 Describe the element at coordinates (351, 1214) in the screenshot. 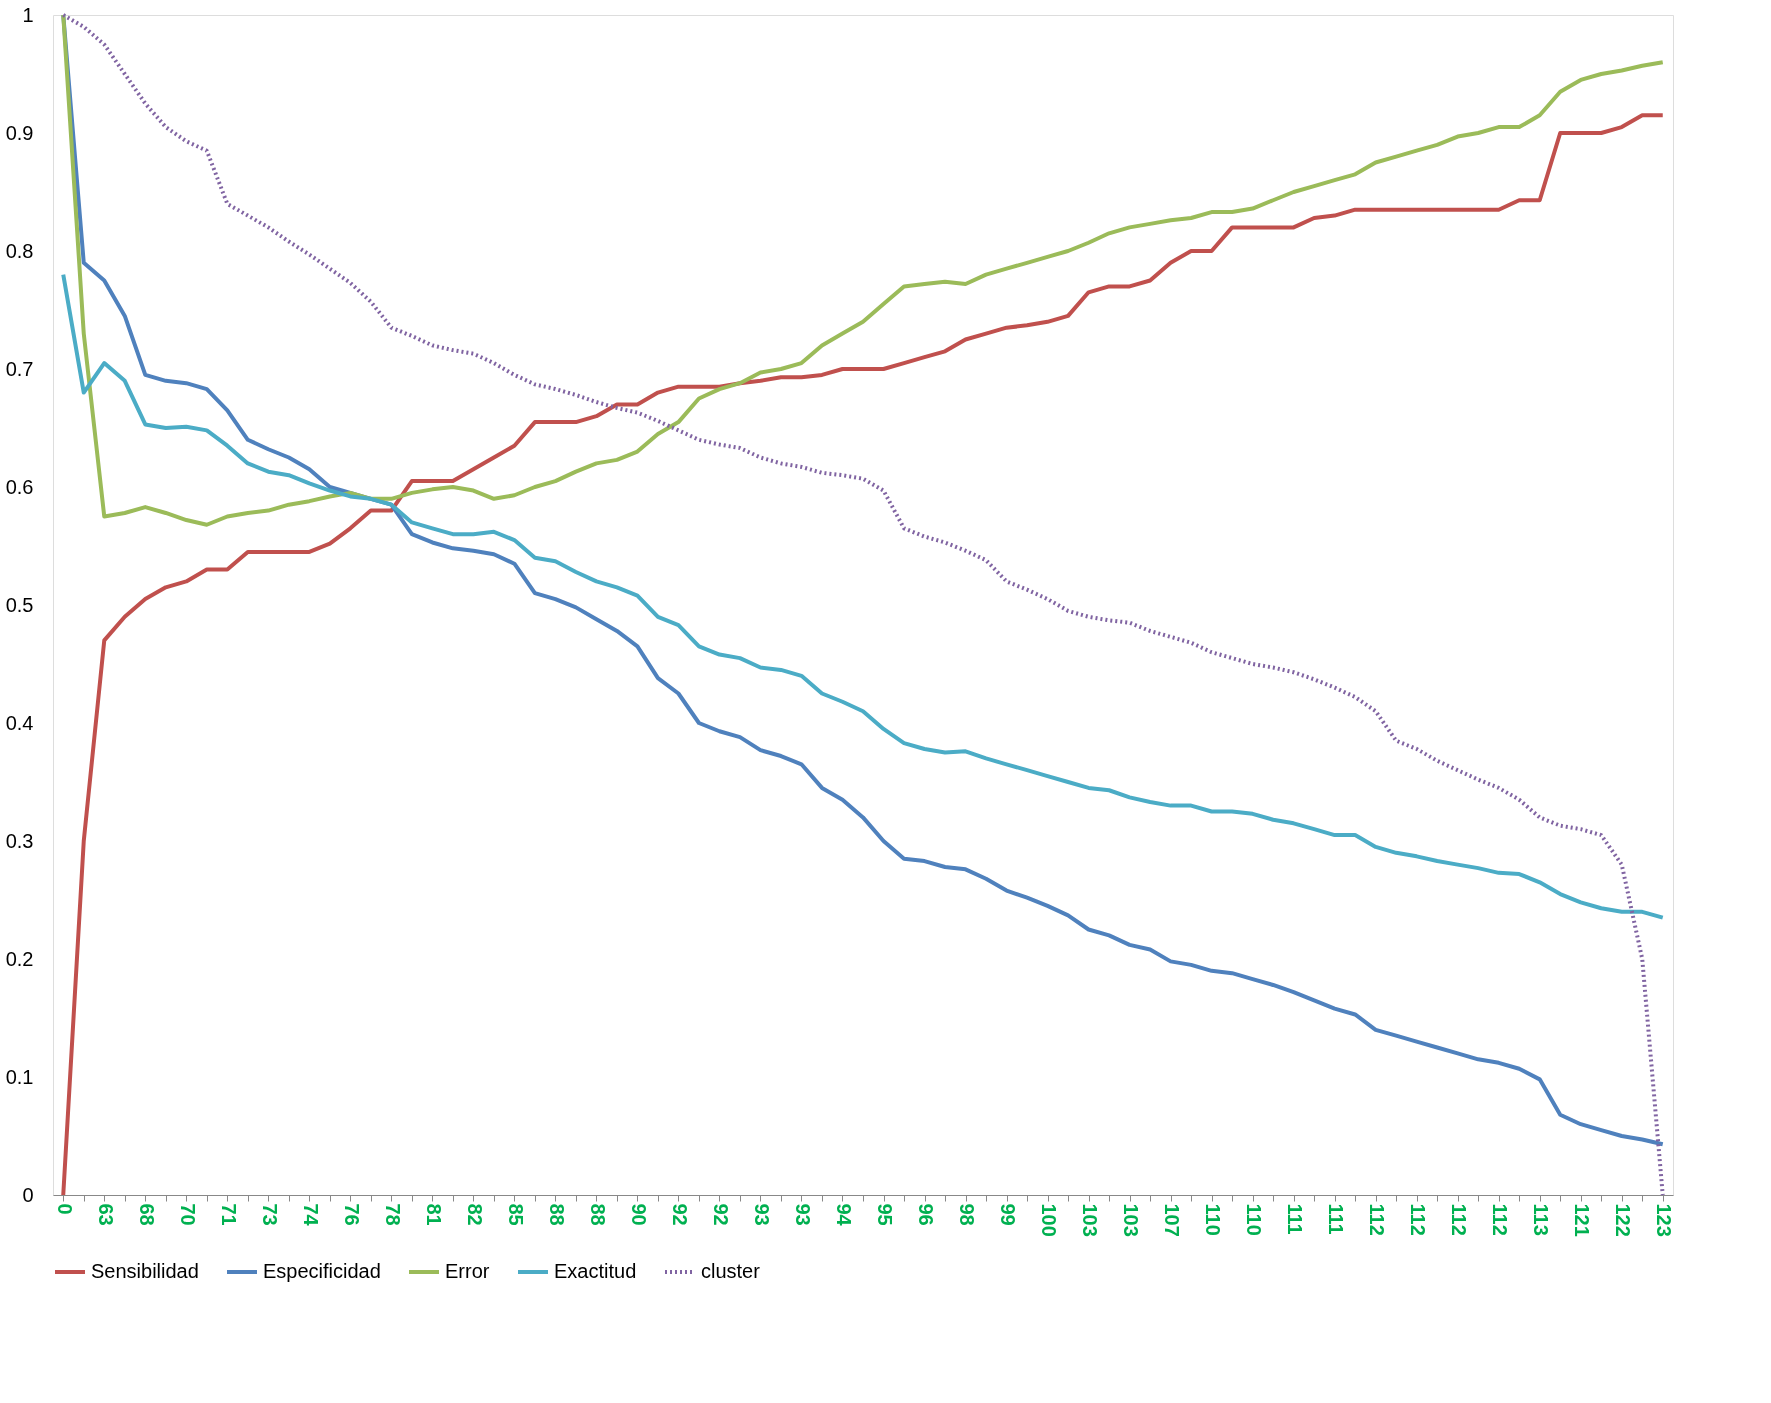

I see `x-tick-label: 76` at that location.